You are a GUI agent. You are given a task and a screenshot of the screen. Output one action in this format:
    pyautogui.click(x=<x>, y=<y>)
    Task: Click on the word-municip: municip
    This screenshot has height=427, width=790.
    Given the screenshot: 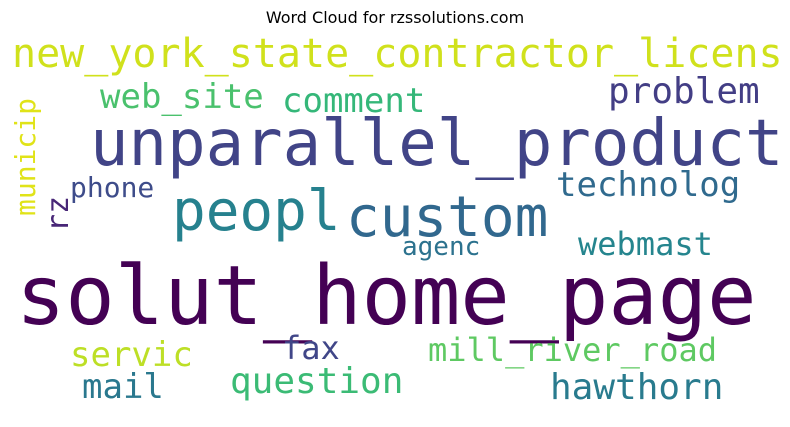 What is the action you would take?
    pyautogui.click(x=25, y=156)
    